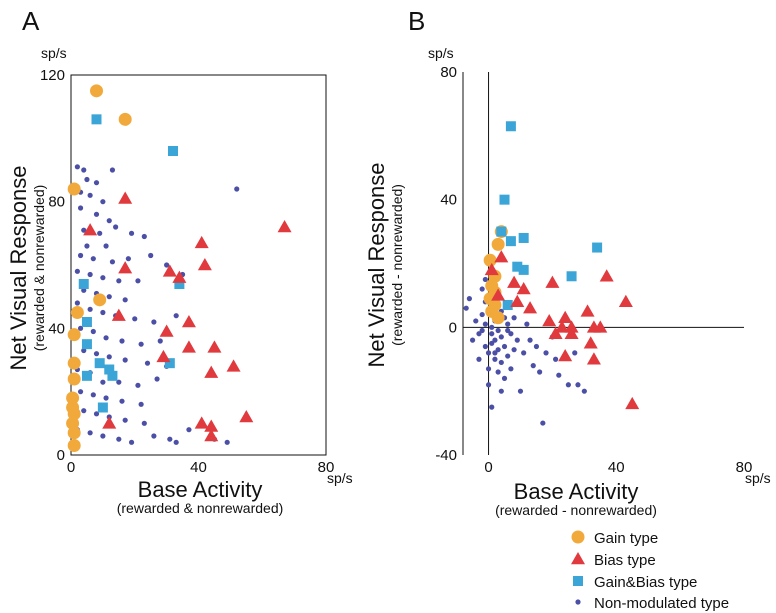 The width and height of the screenshot is (776, 613). Describe the element at coordinates (625, 560) in the screenshot. I see `legend-label-bias: Bias type` at that location.